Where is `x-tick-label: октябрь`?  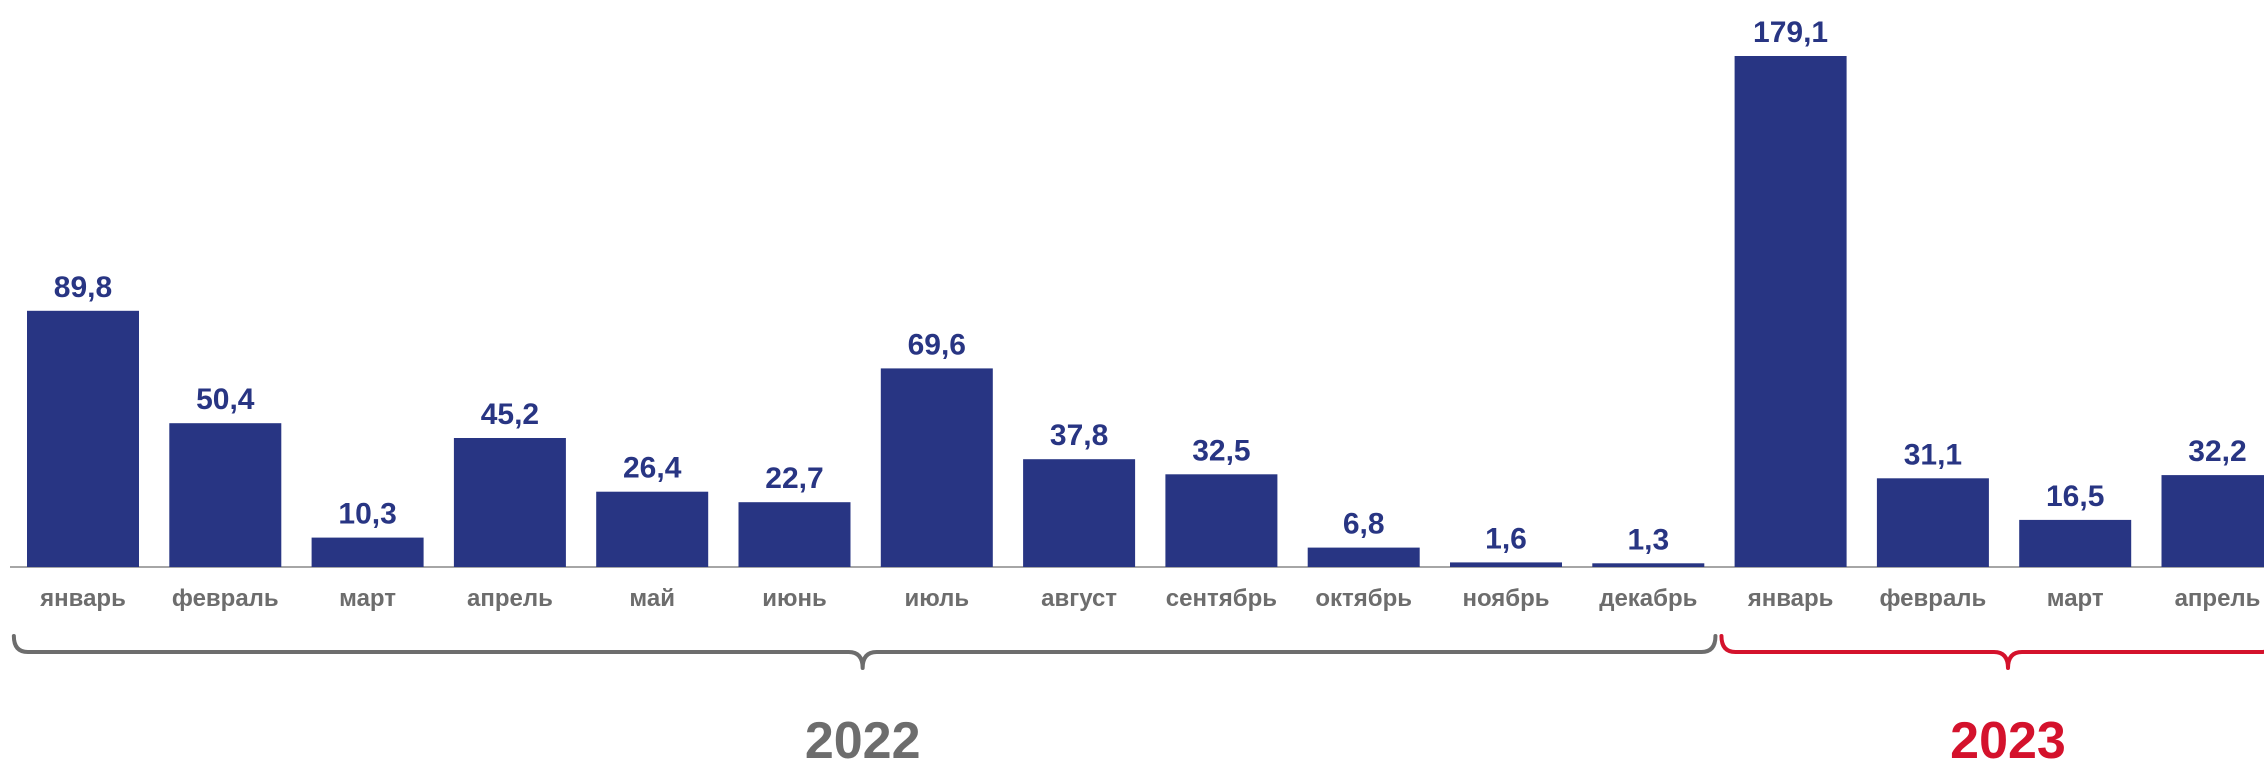 x-tick-label: октябрь is located at coordinates (1363, 598).